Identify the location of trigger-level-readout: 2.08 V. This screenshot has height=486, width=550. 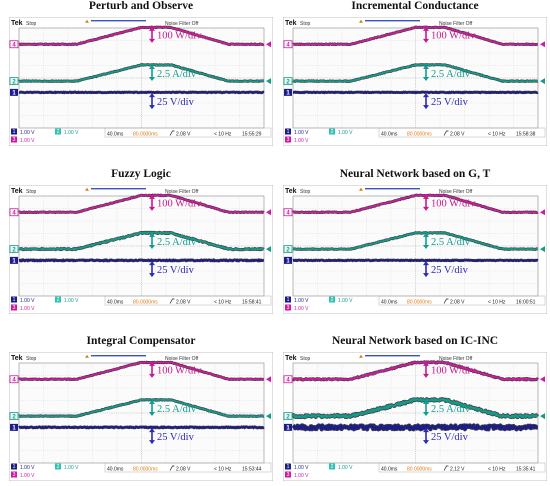
(457, 135).